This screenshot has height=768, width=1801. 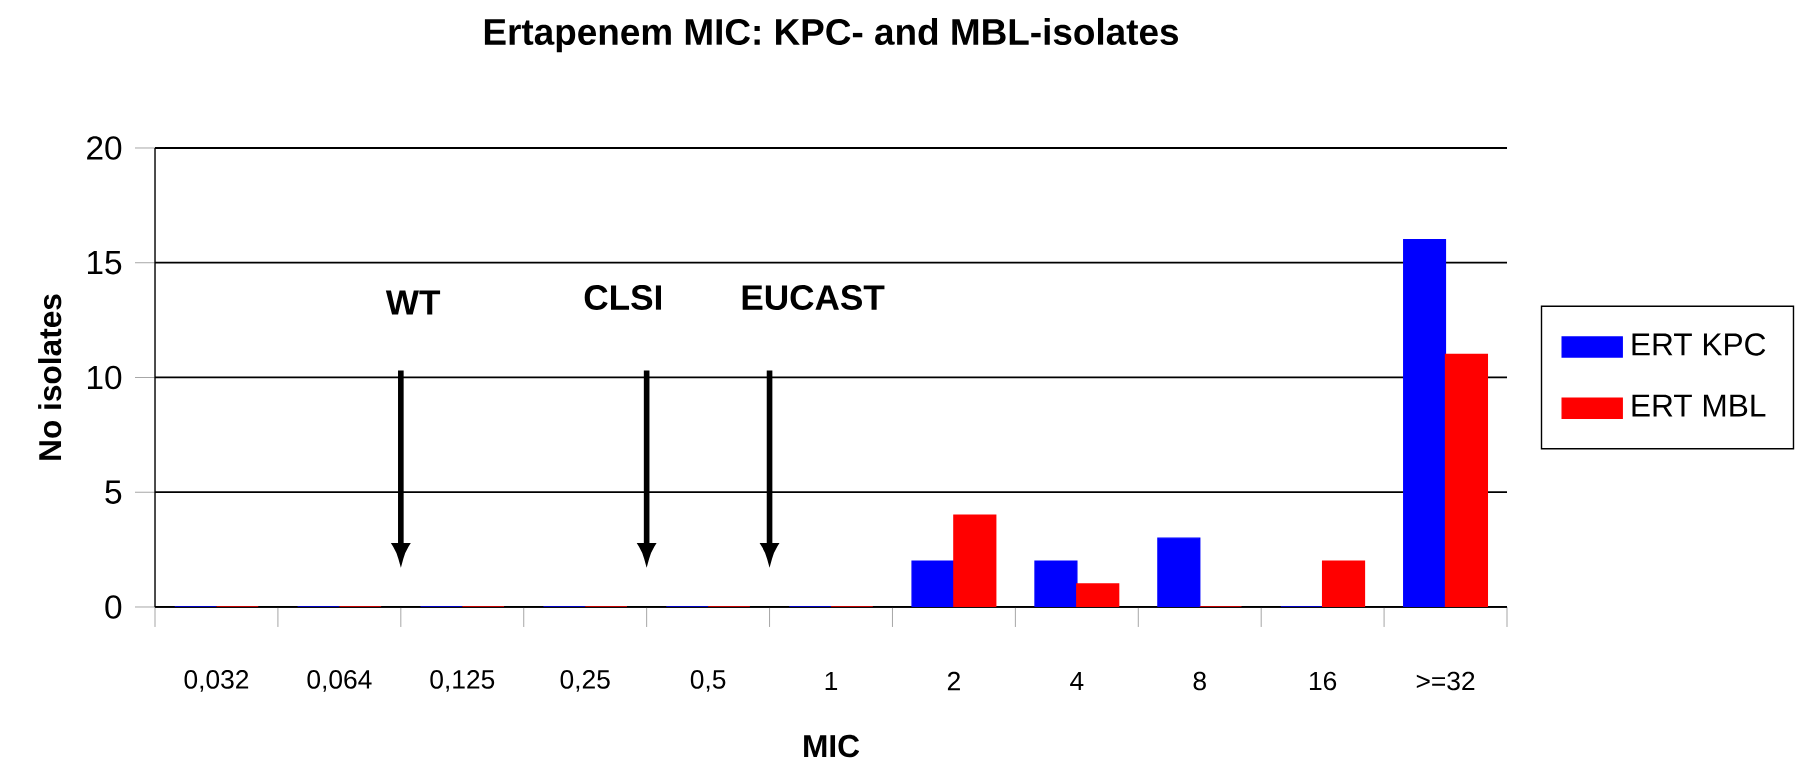 What do you see at coordinates (104, 377) in the screenshot?
I see `y-tick-label: 10` at bounding box center [104, 377].